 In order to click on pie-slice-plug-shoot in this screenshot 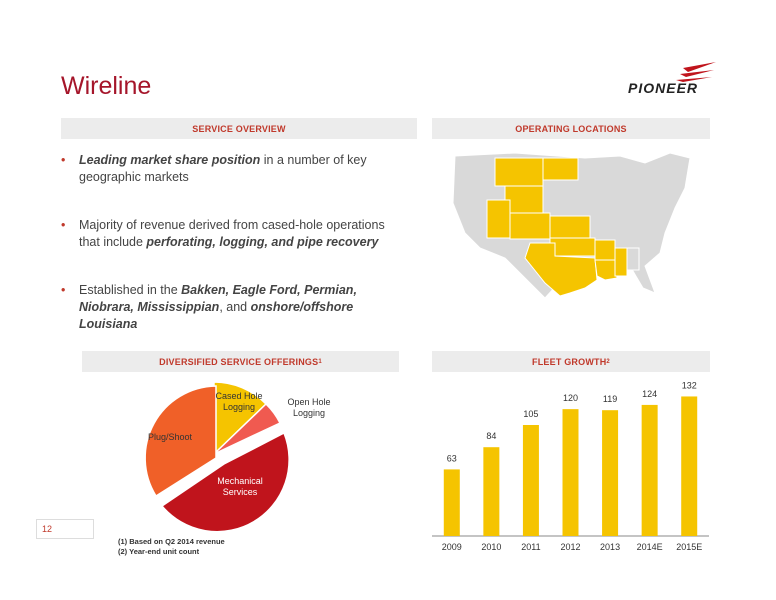, I will do `click(180, 441)`.